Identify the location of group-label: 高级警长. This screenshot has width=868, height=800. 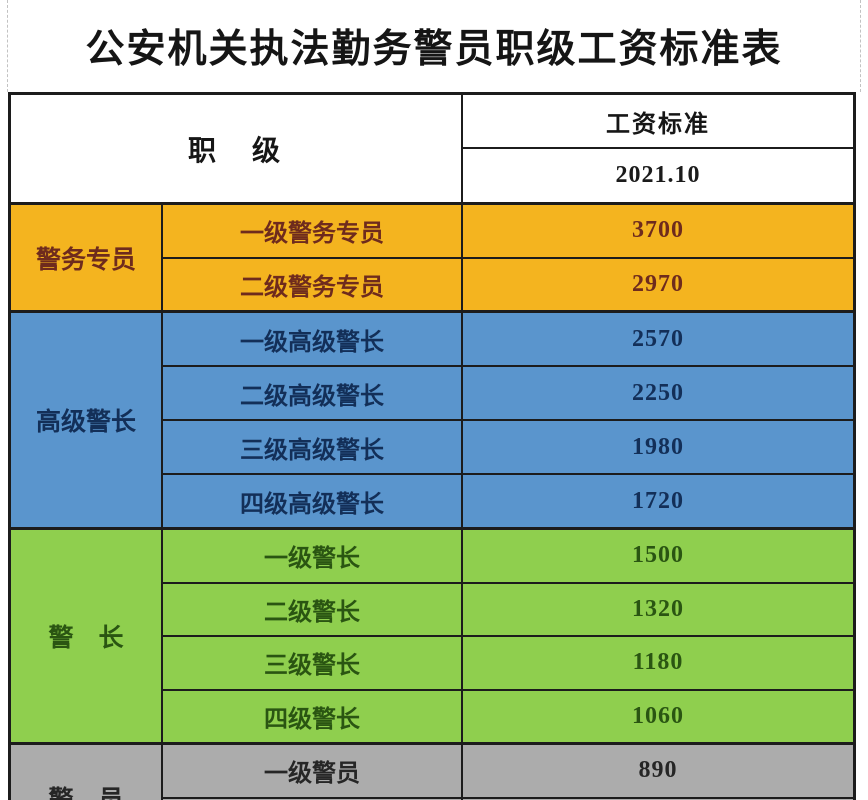
(87, 420).